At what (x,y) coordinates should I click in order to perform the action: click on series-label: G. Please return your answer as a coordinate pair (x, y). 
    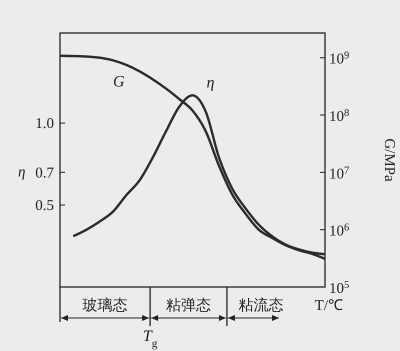
    Looking at the image, I should click on (119, 81).